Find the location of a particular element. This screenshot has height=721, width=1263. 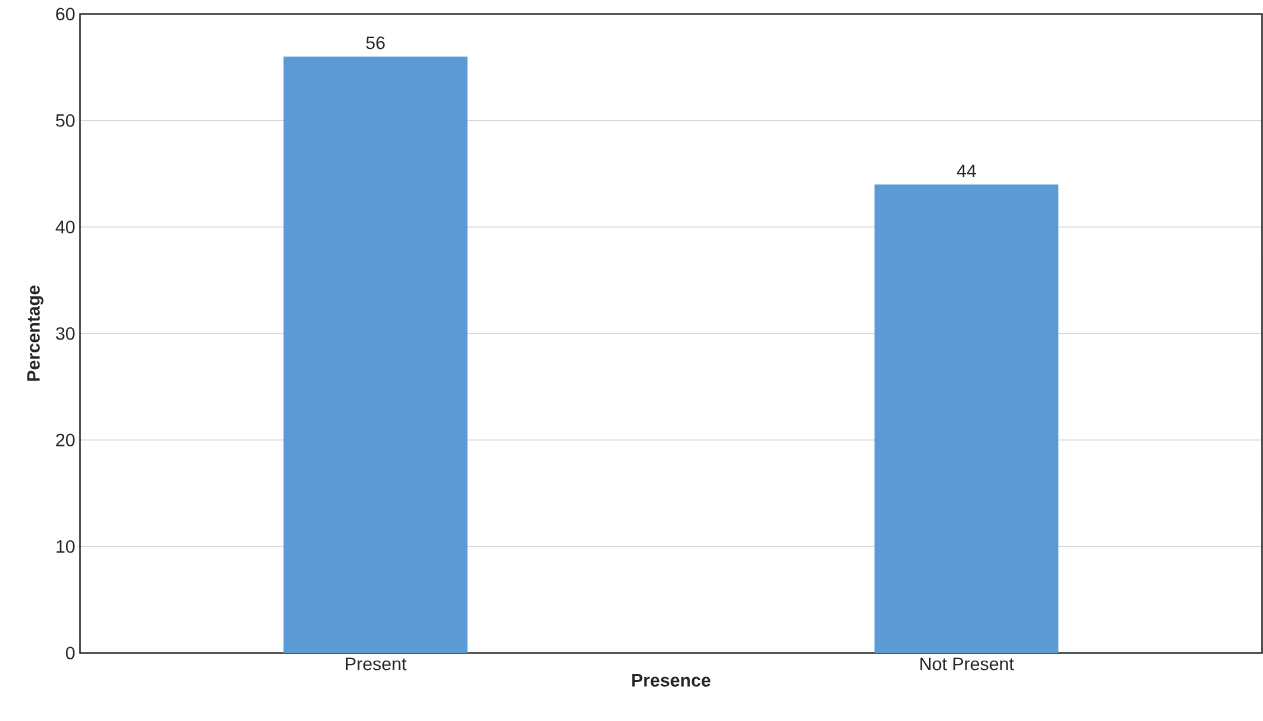

data-label: 44 is located at coordinates (966, 171).